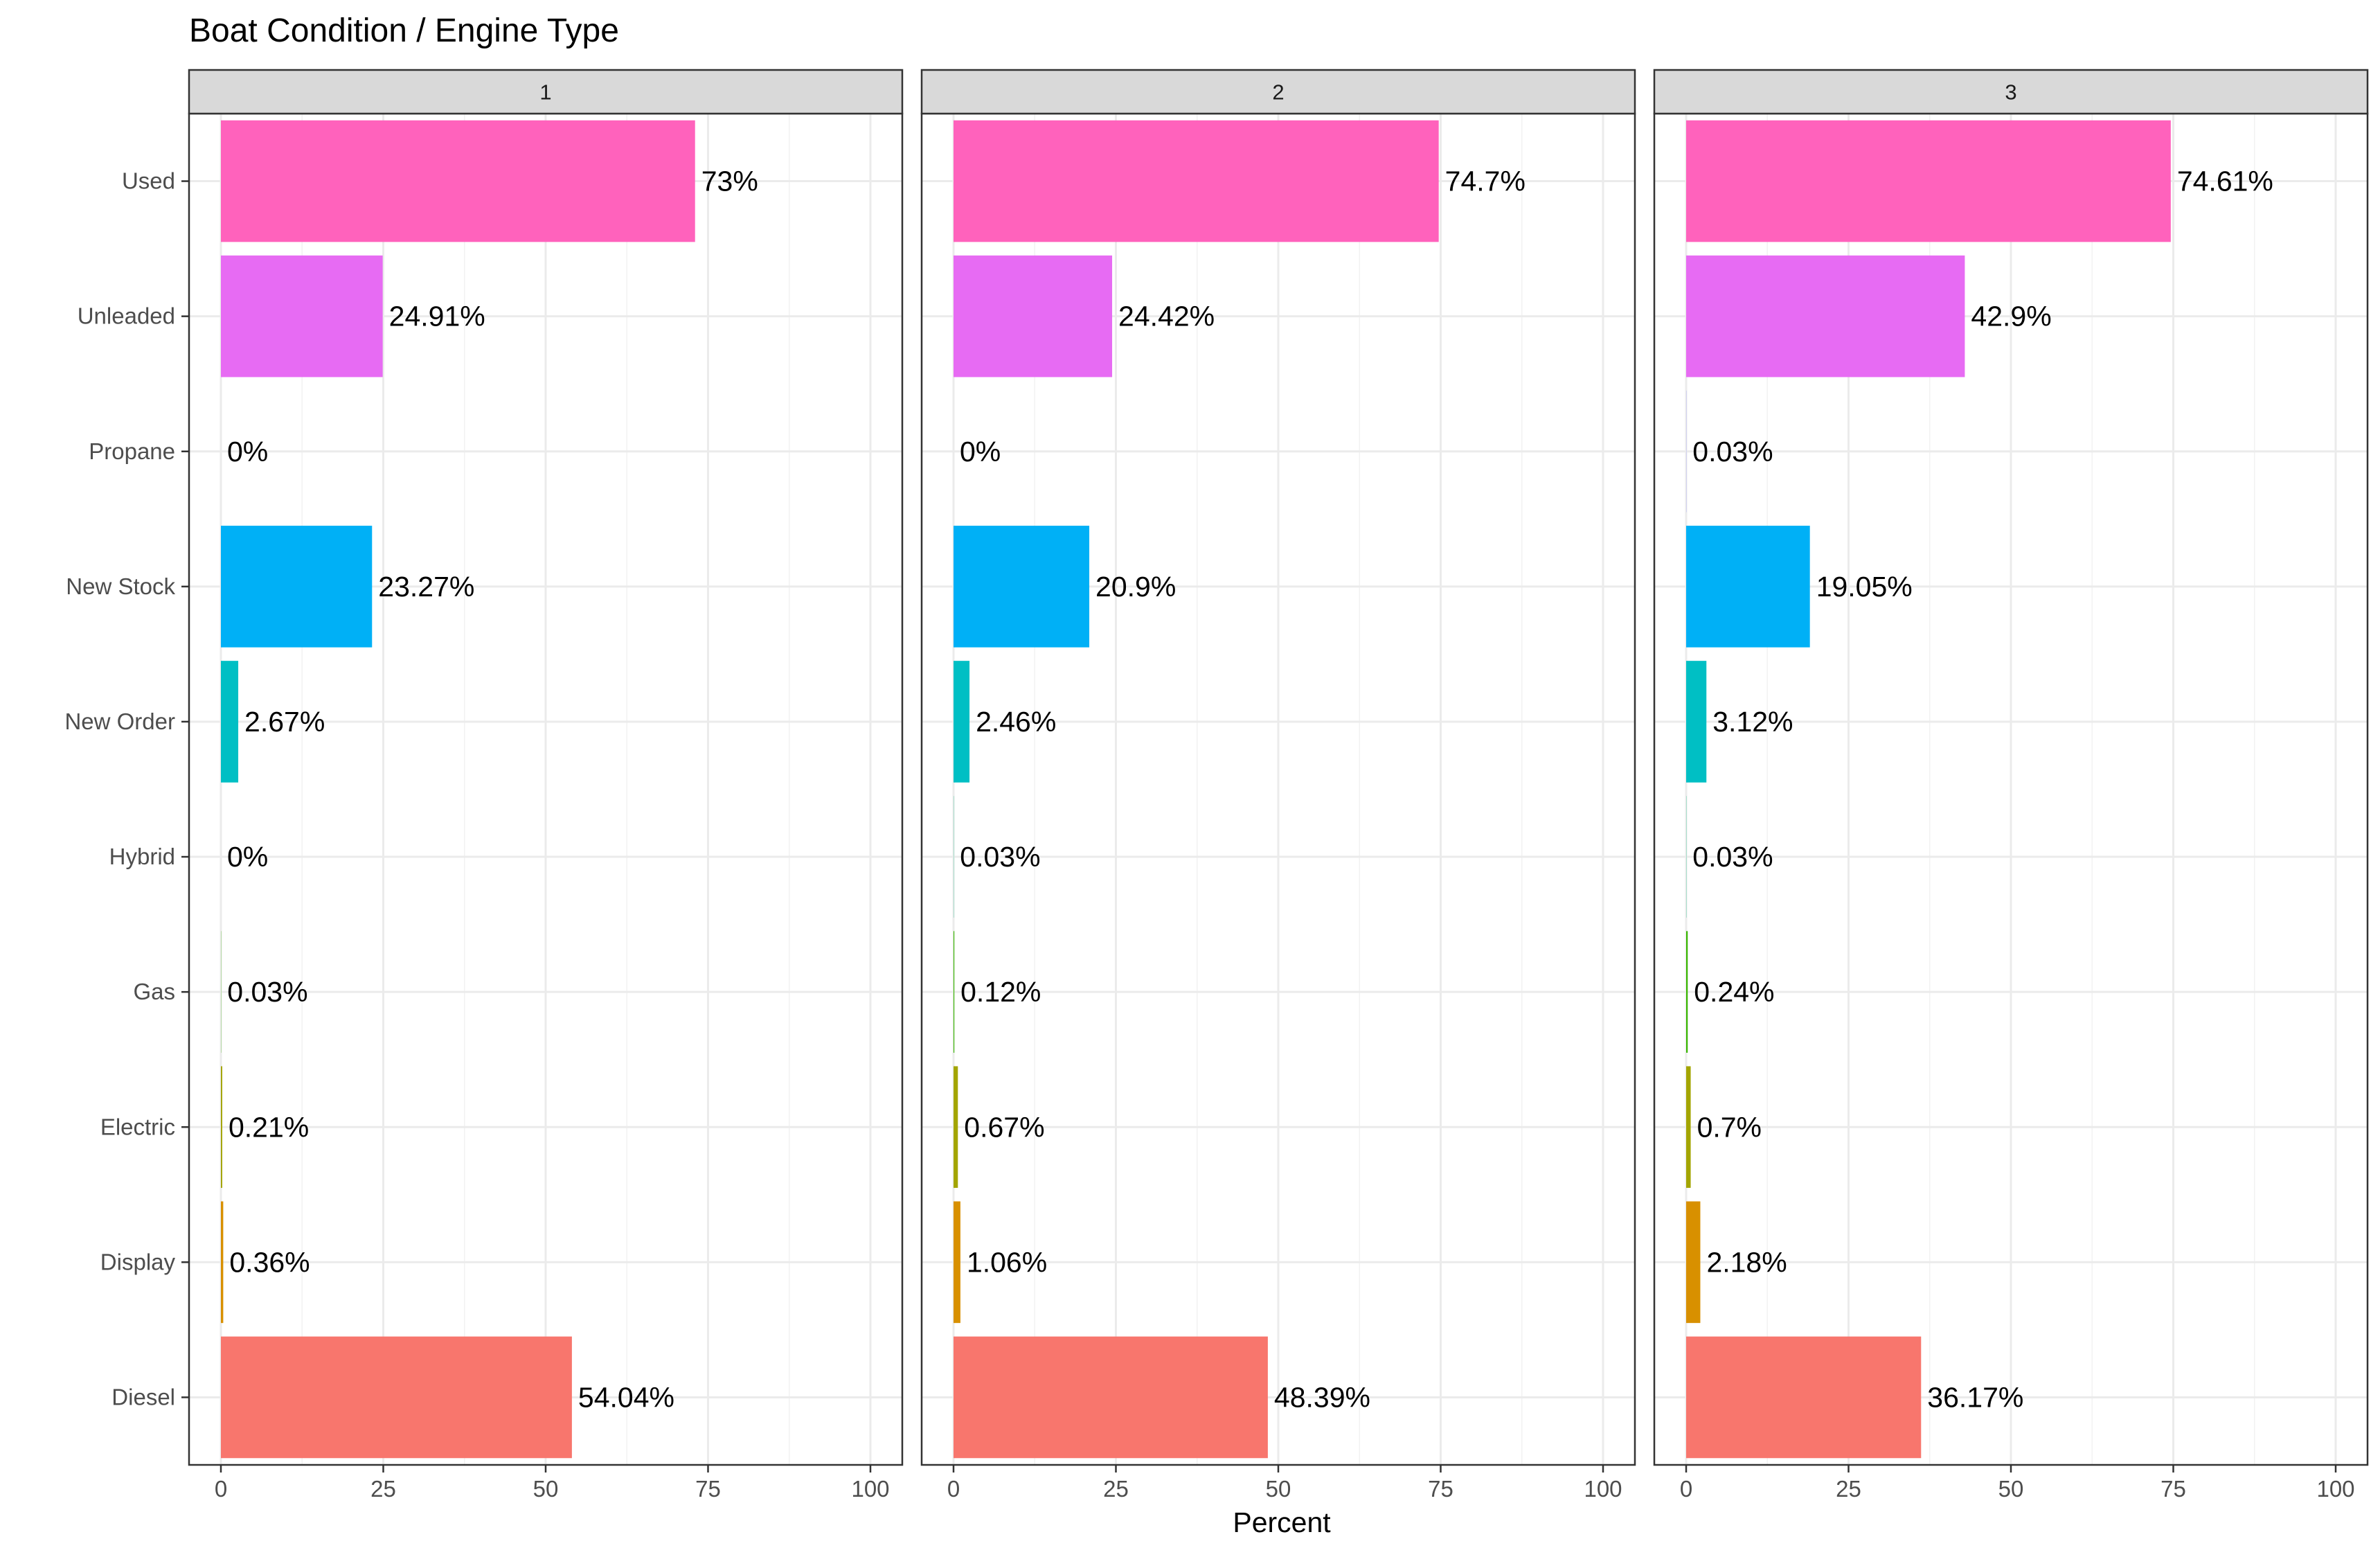 The height and width of the screenshot is (1557, 2380). What do you see at coordinates (269, 1262) in the screenshot?
I see `bar-value-label: 0.36%` at bounding box center [269, 1262].